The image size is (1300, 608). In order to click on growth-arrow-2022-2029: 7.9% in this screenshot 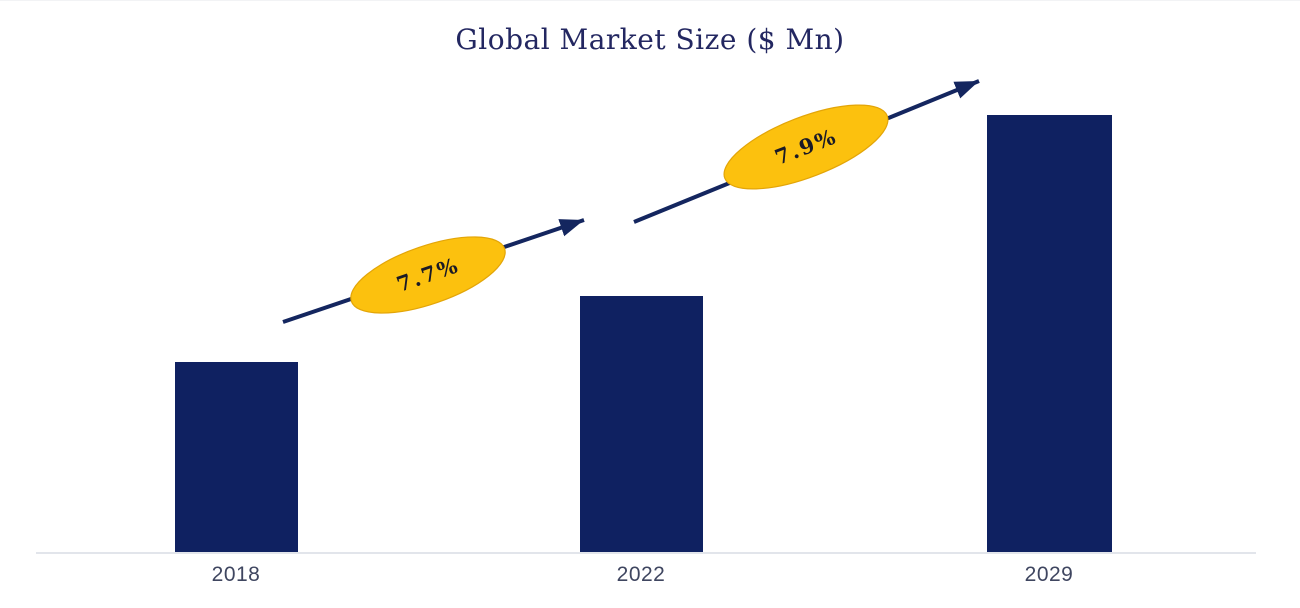, I will do `click(806, 151)`.